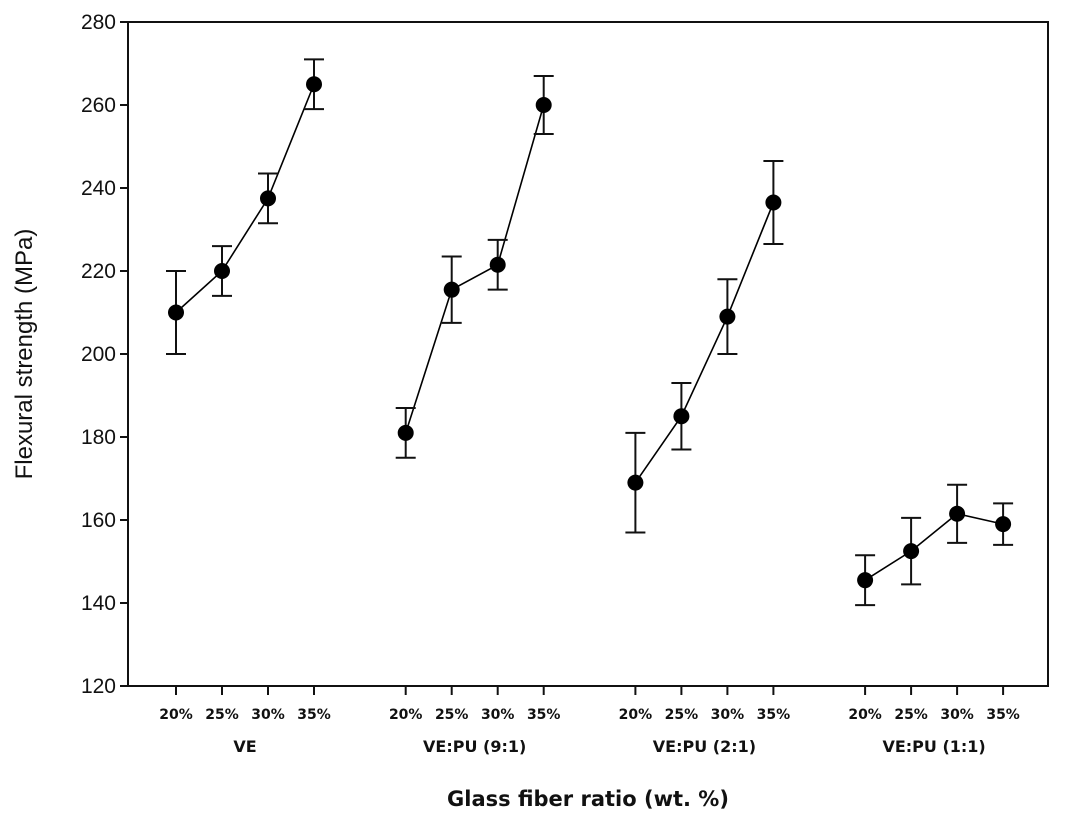  I want to click on y-tick-label: 180, so click(98, 437).